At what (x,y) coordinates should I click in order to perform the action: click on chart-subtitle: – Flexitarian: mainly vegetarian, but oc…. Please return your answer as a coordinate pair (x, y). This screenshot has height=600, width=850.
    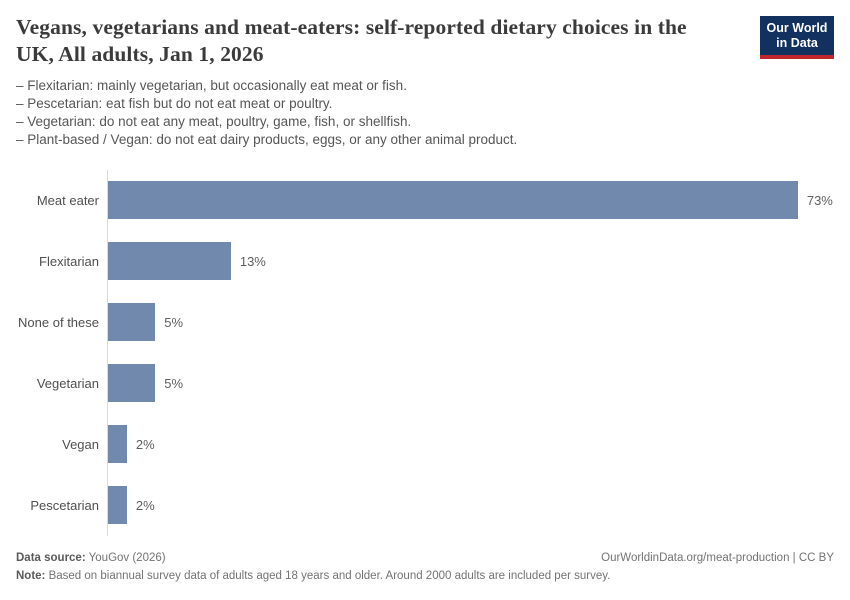
    Looking at the image, I should click on (425, 113).